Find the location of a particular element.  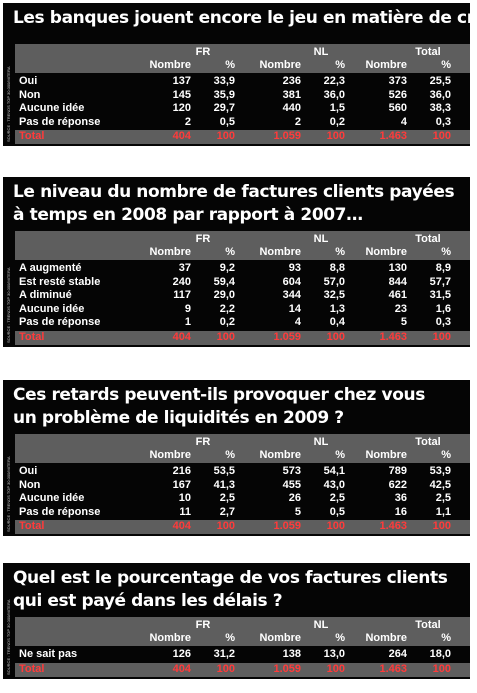

cell: 560 is located at coordinates (397, 108).